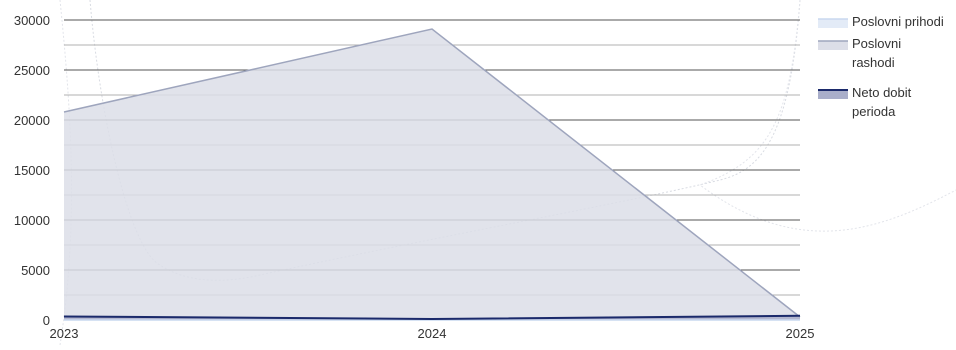 Image resolution: width=956 pixels, height=350 pixels. Describe the element at coordinates (32, 220) in the screenshot. I see `y-tick-label: 10000` at that location.